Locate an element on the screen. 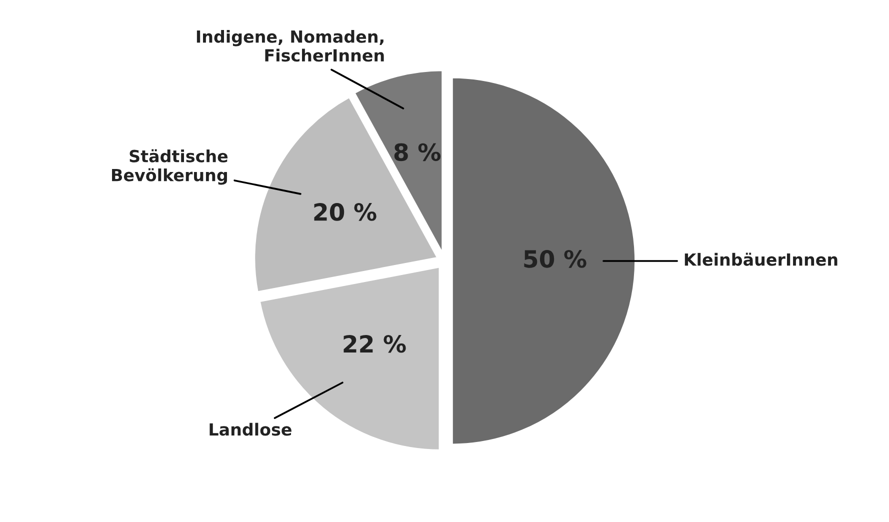  data-label: 8 % is located at coordinates (417, 152).